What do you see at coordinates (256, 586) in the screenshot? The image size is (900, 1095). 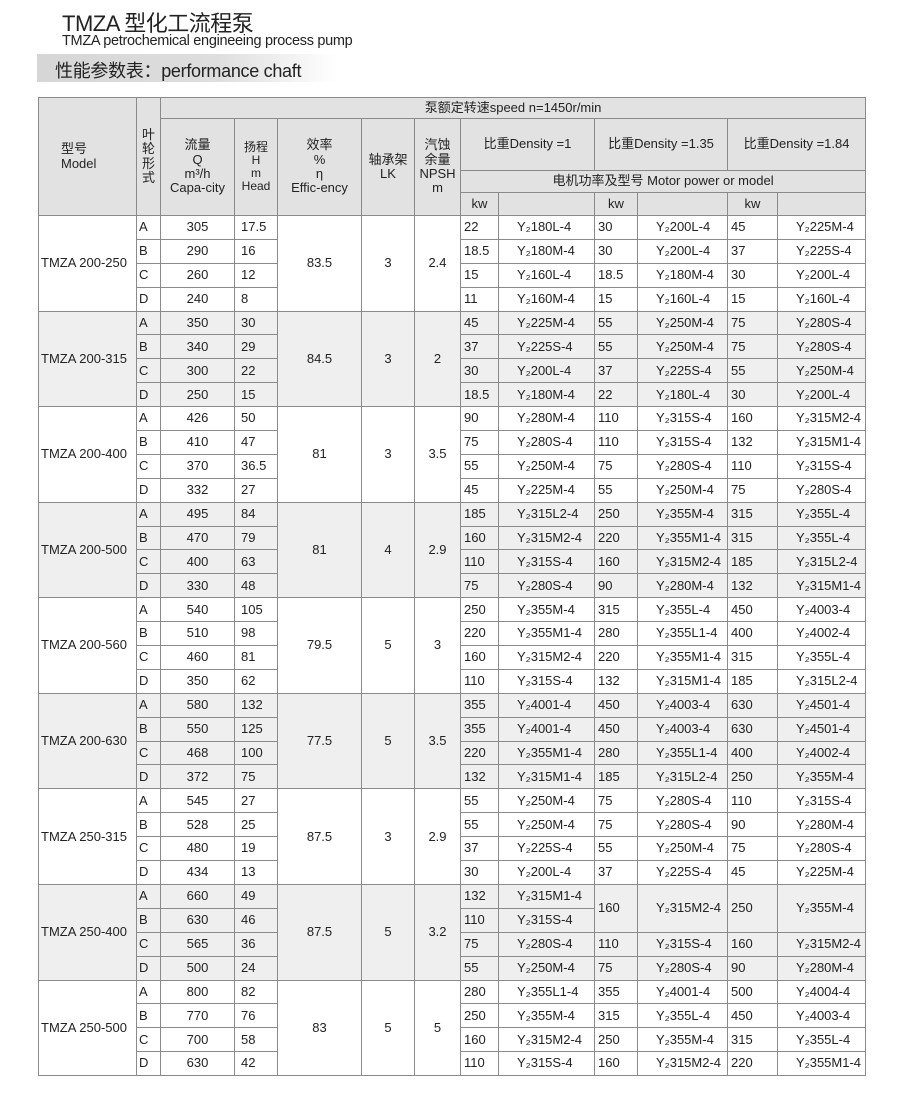 I see `head-cell: 48` at bounding box center [256, 586].